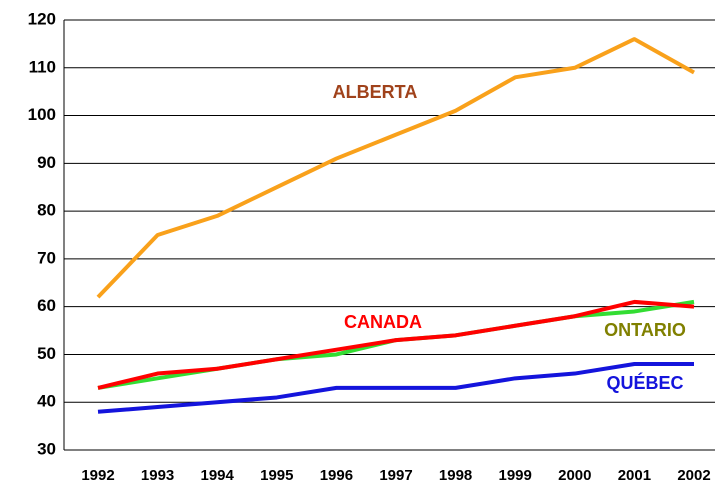 This screenshot has width=715, height=491. I want to click on y-tick-label: 30, so click(46, 448).